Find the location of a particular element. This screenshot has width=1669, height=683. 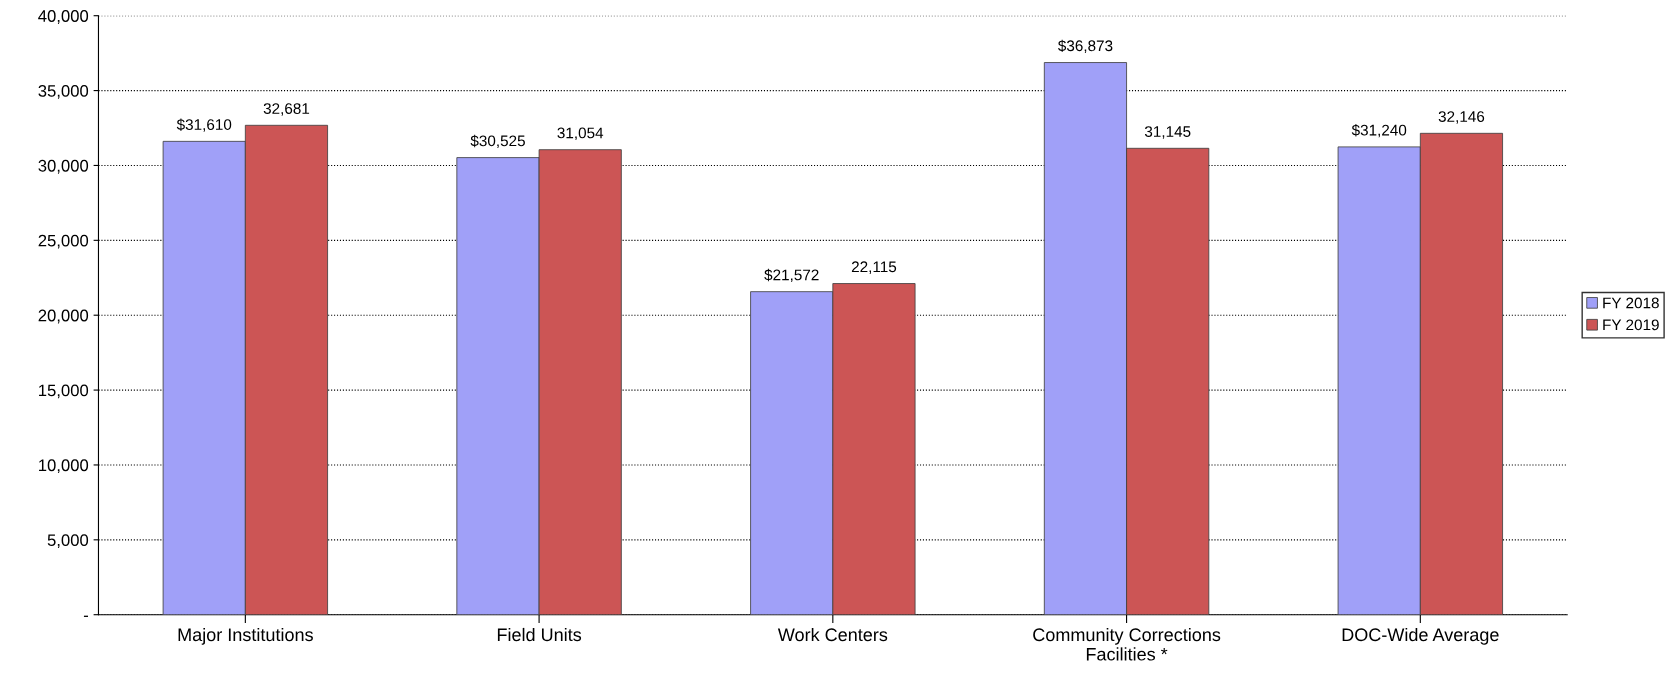

y-tick-label: 20,000 is located at coordinates (63, 316).